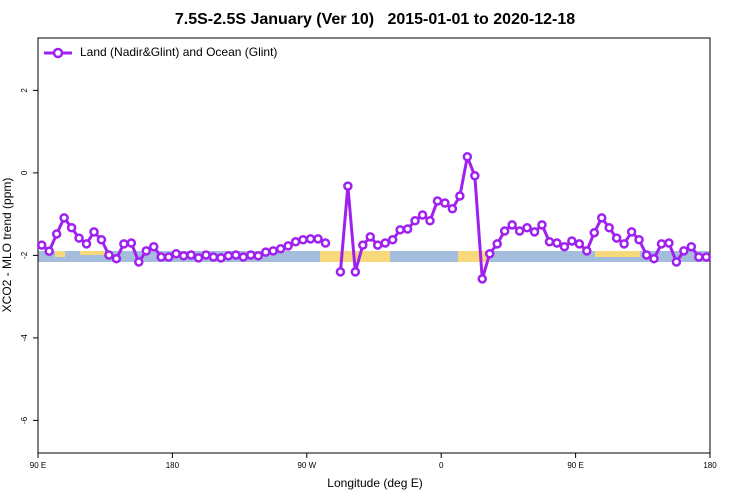 The image size is (750, 500). Describe the element at coordinates (7, 245) in the screenshot. I see `y-axis-label: XCO2 - MLO trend (ppm)` at that location.